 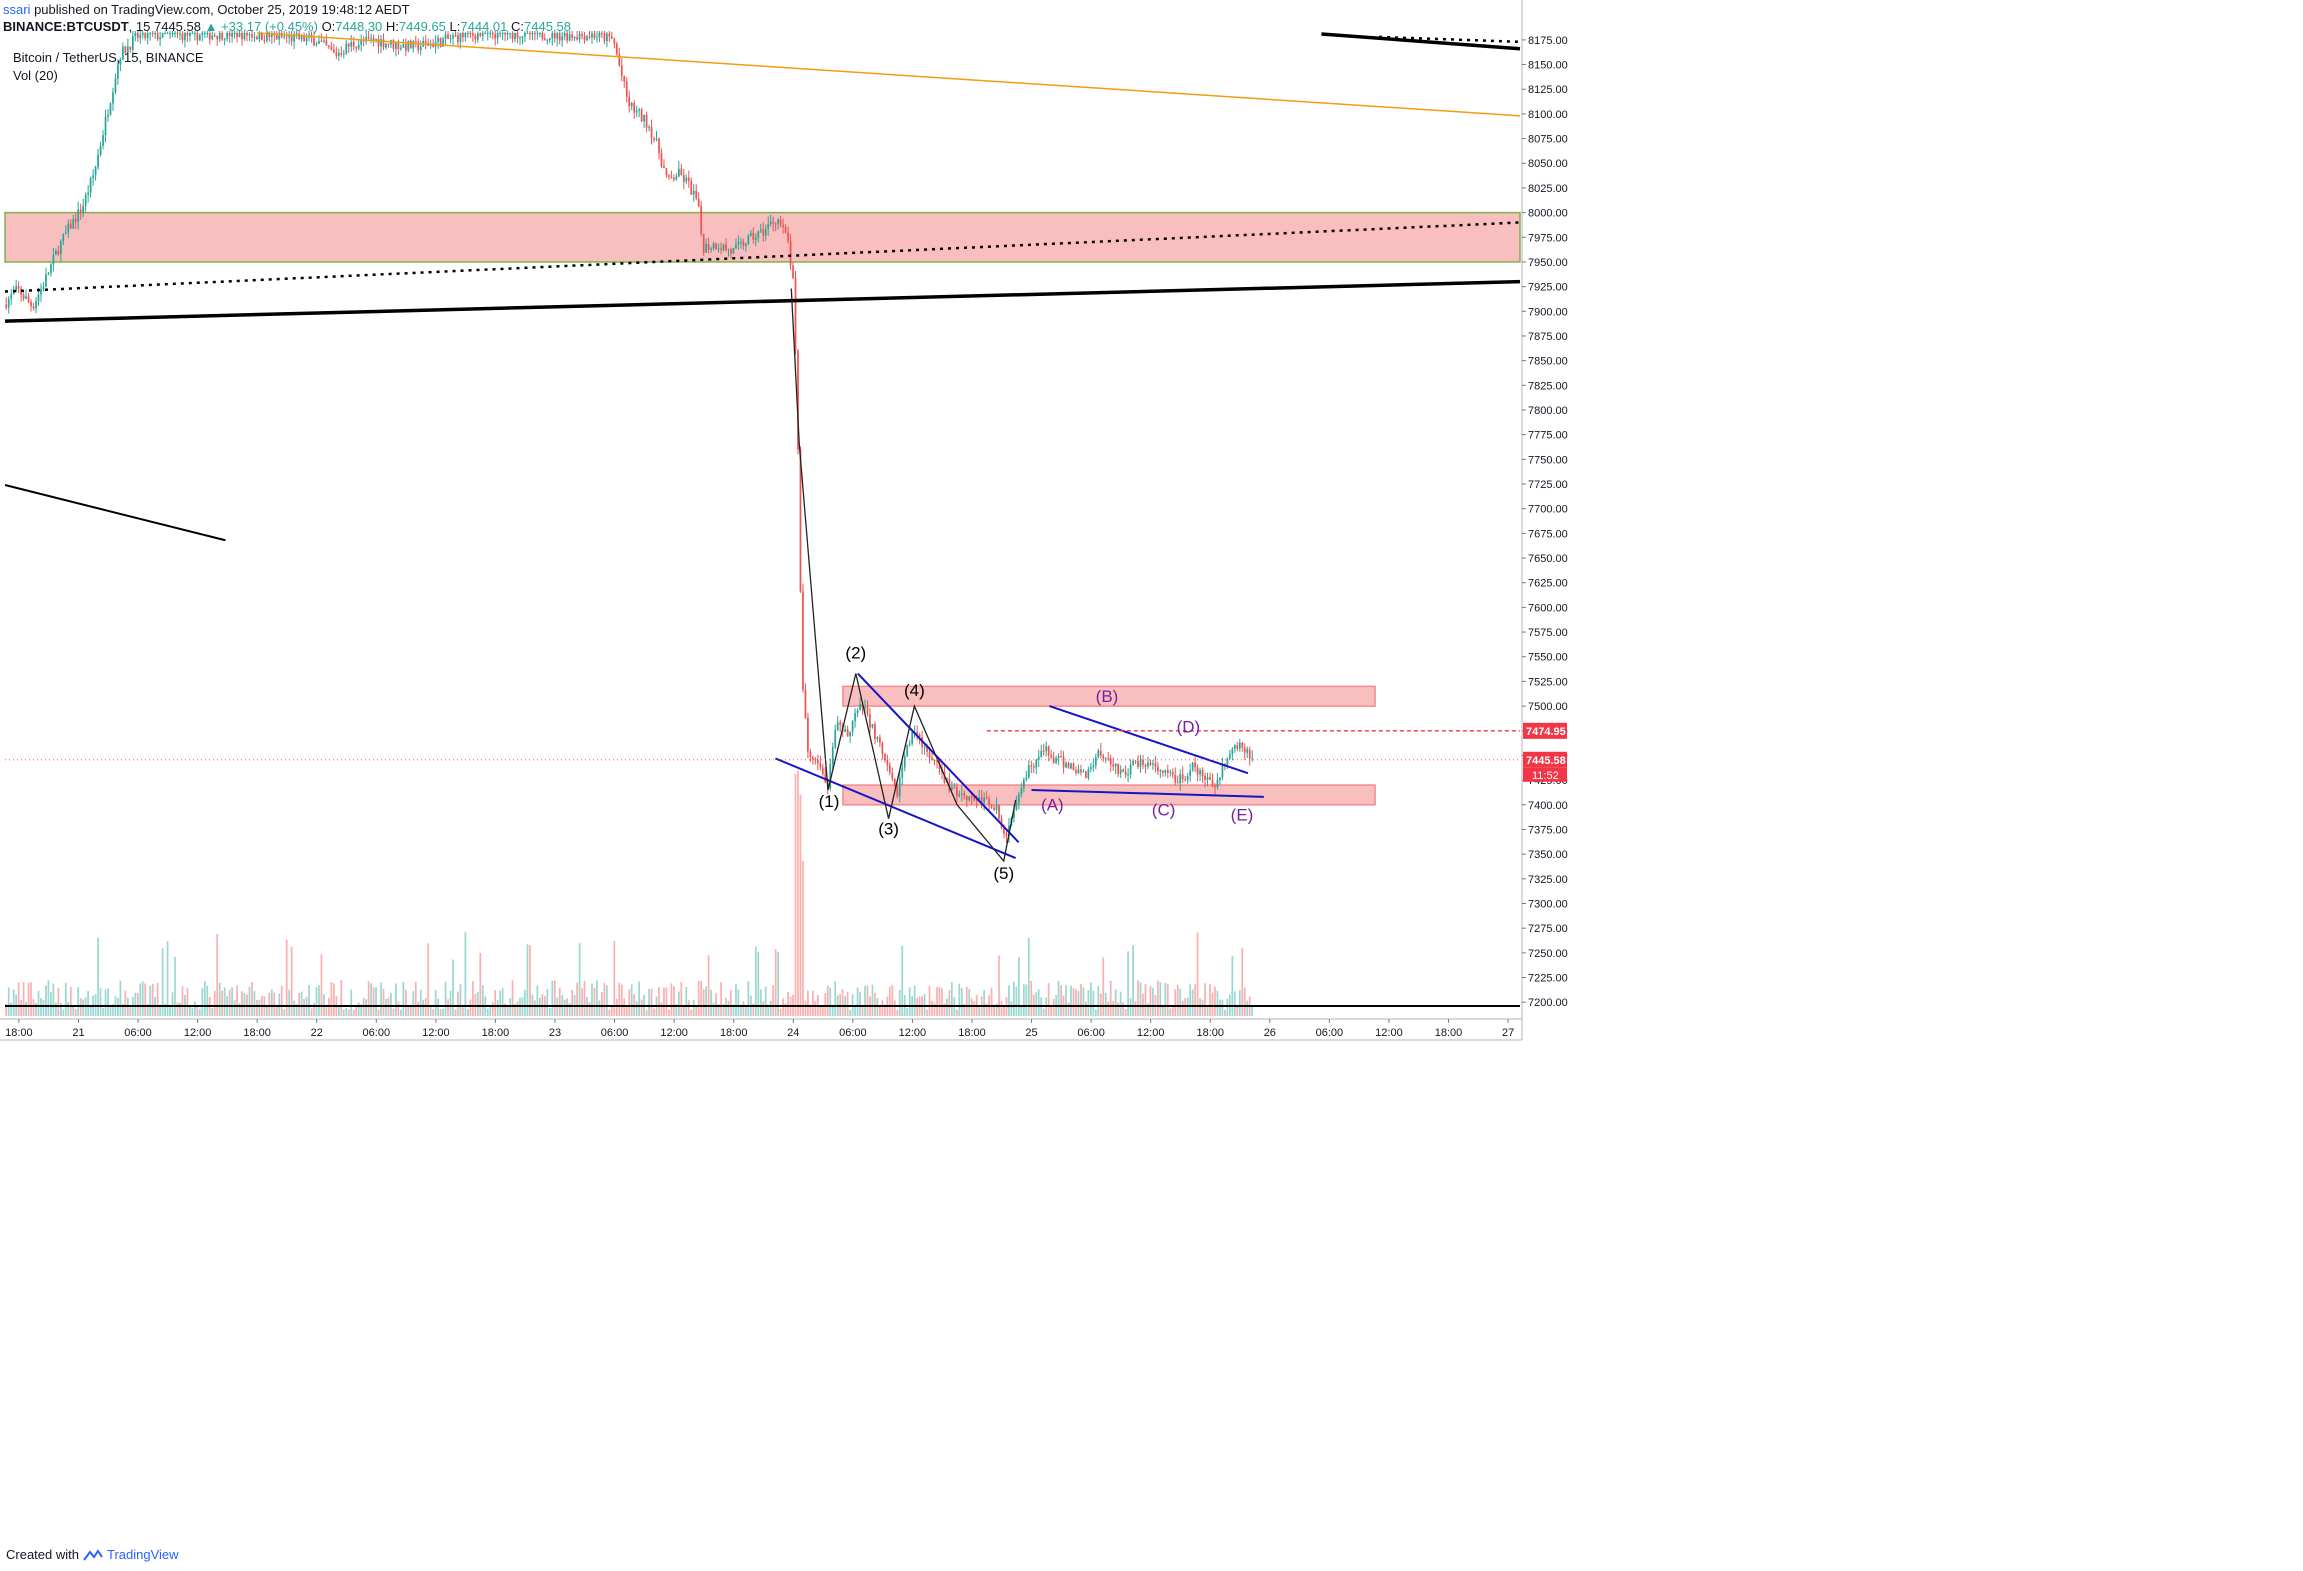 What do you see at coordinates (496, 1033) in the screenshot?
I see `time-tick-label: 18:00` at bounding box center [496, 1033].